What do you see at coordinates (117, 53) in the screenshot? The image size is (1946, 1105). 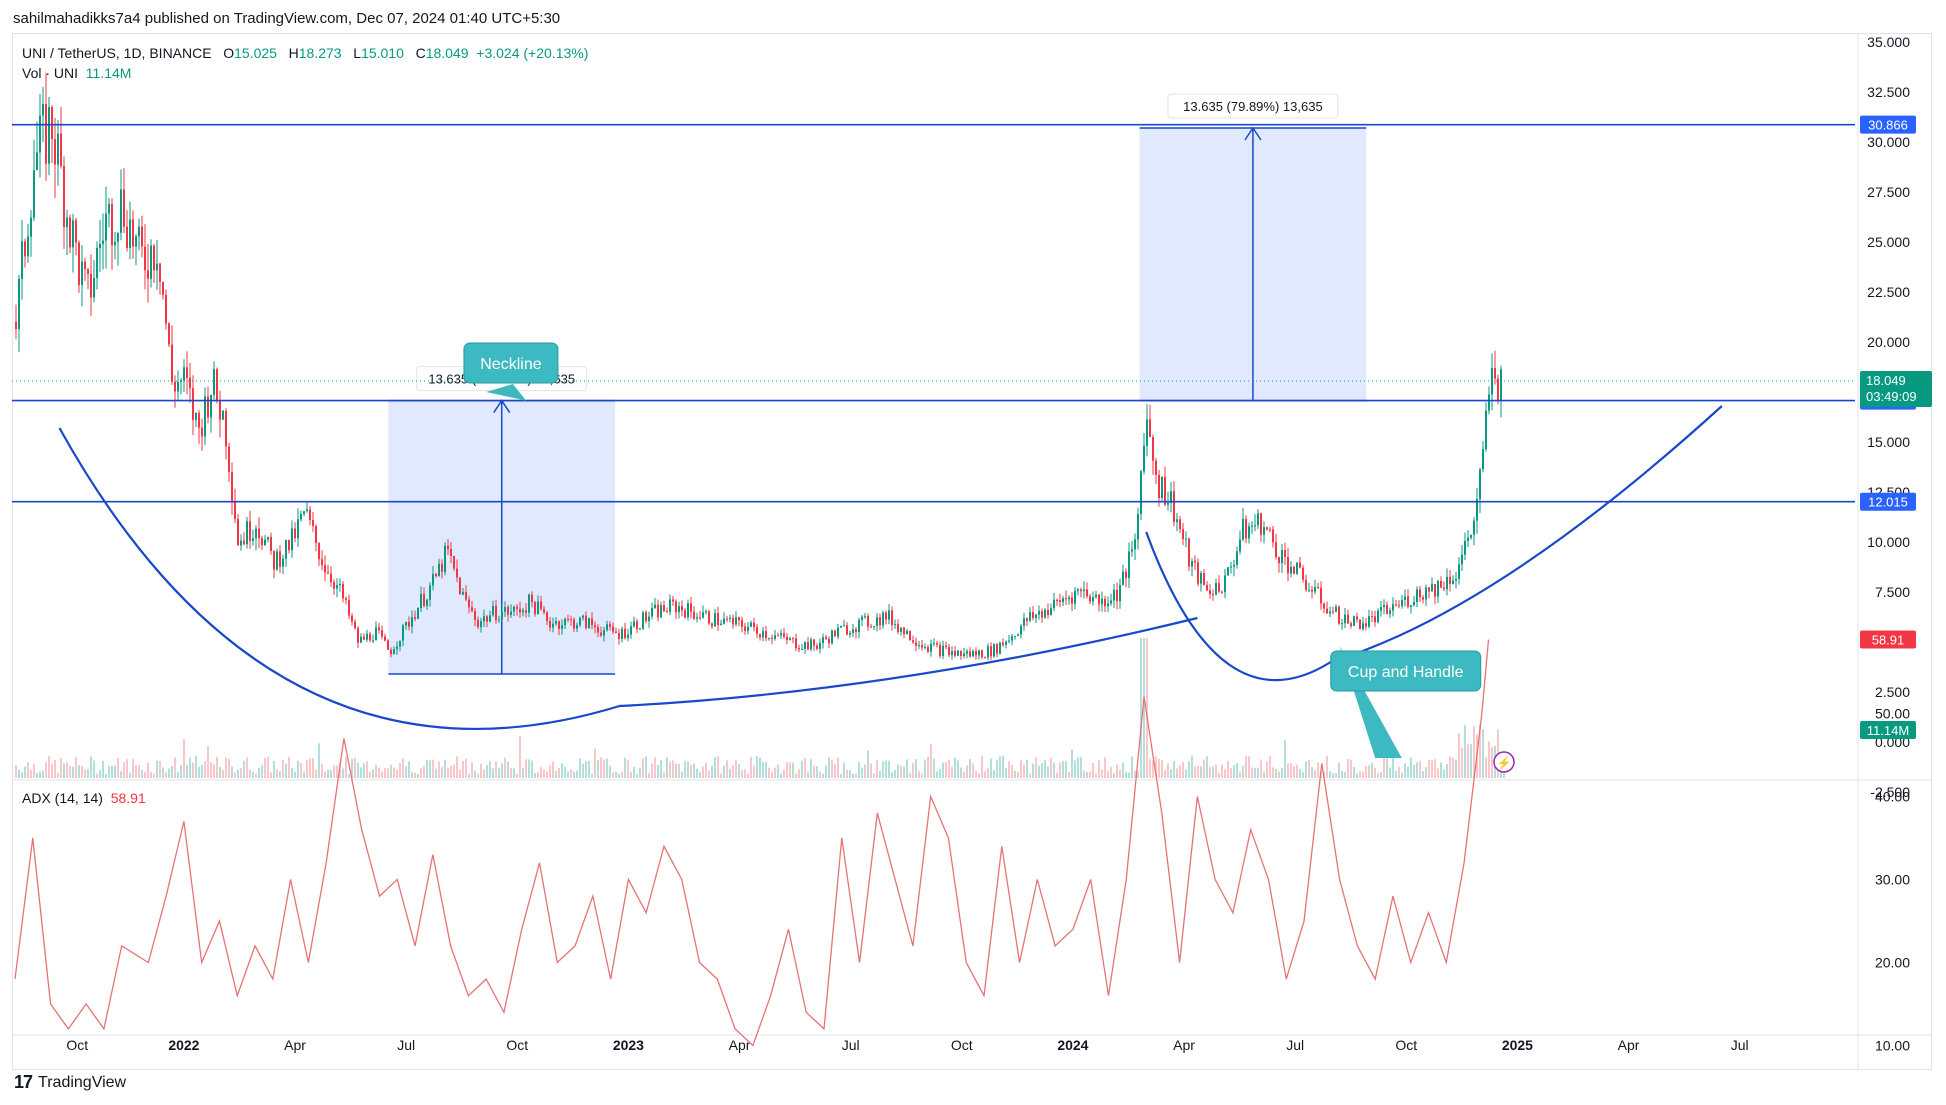 I see `symbol-label: UNI / TetherUS, 1D, BINANCE` at bounding box center [117, 53].